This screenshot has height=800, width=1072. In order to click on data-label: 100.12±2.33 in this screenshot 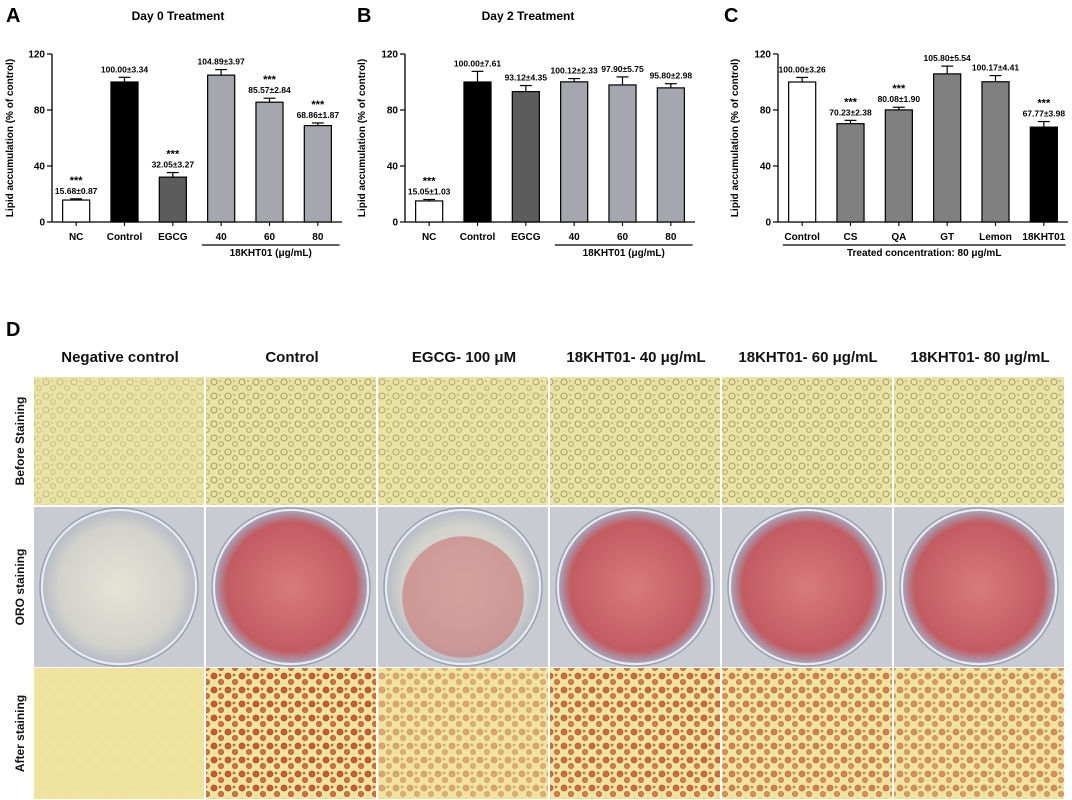, I will do `click(574, 71)`.